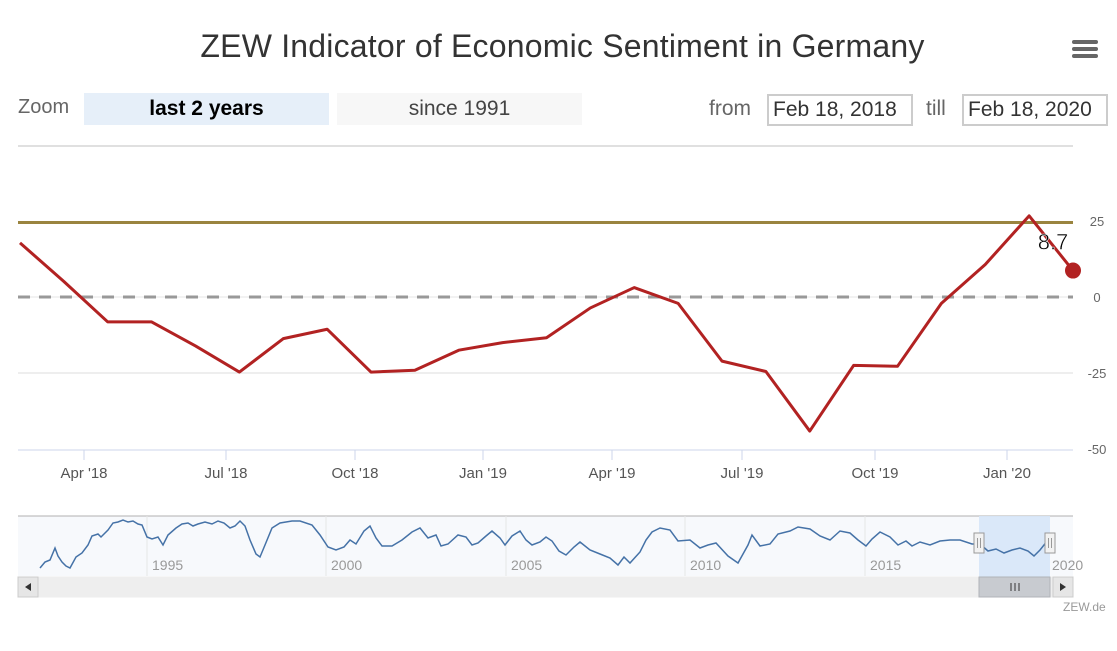 This screenshot has width=1117, height=651. What do you see at coordinates (167, 565) in the screenshot?
I see `navigator-year-label: 1995` at bounding box center [167, 565].